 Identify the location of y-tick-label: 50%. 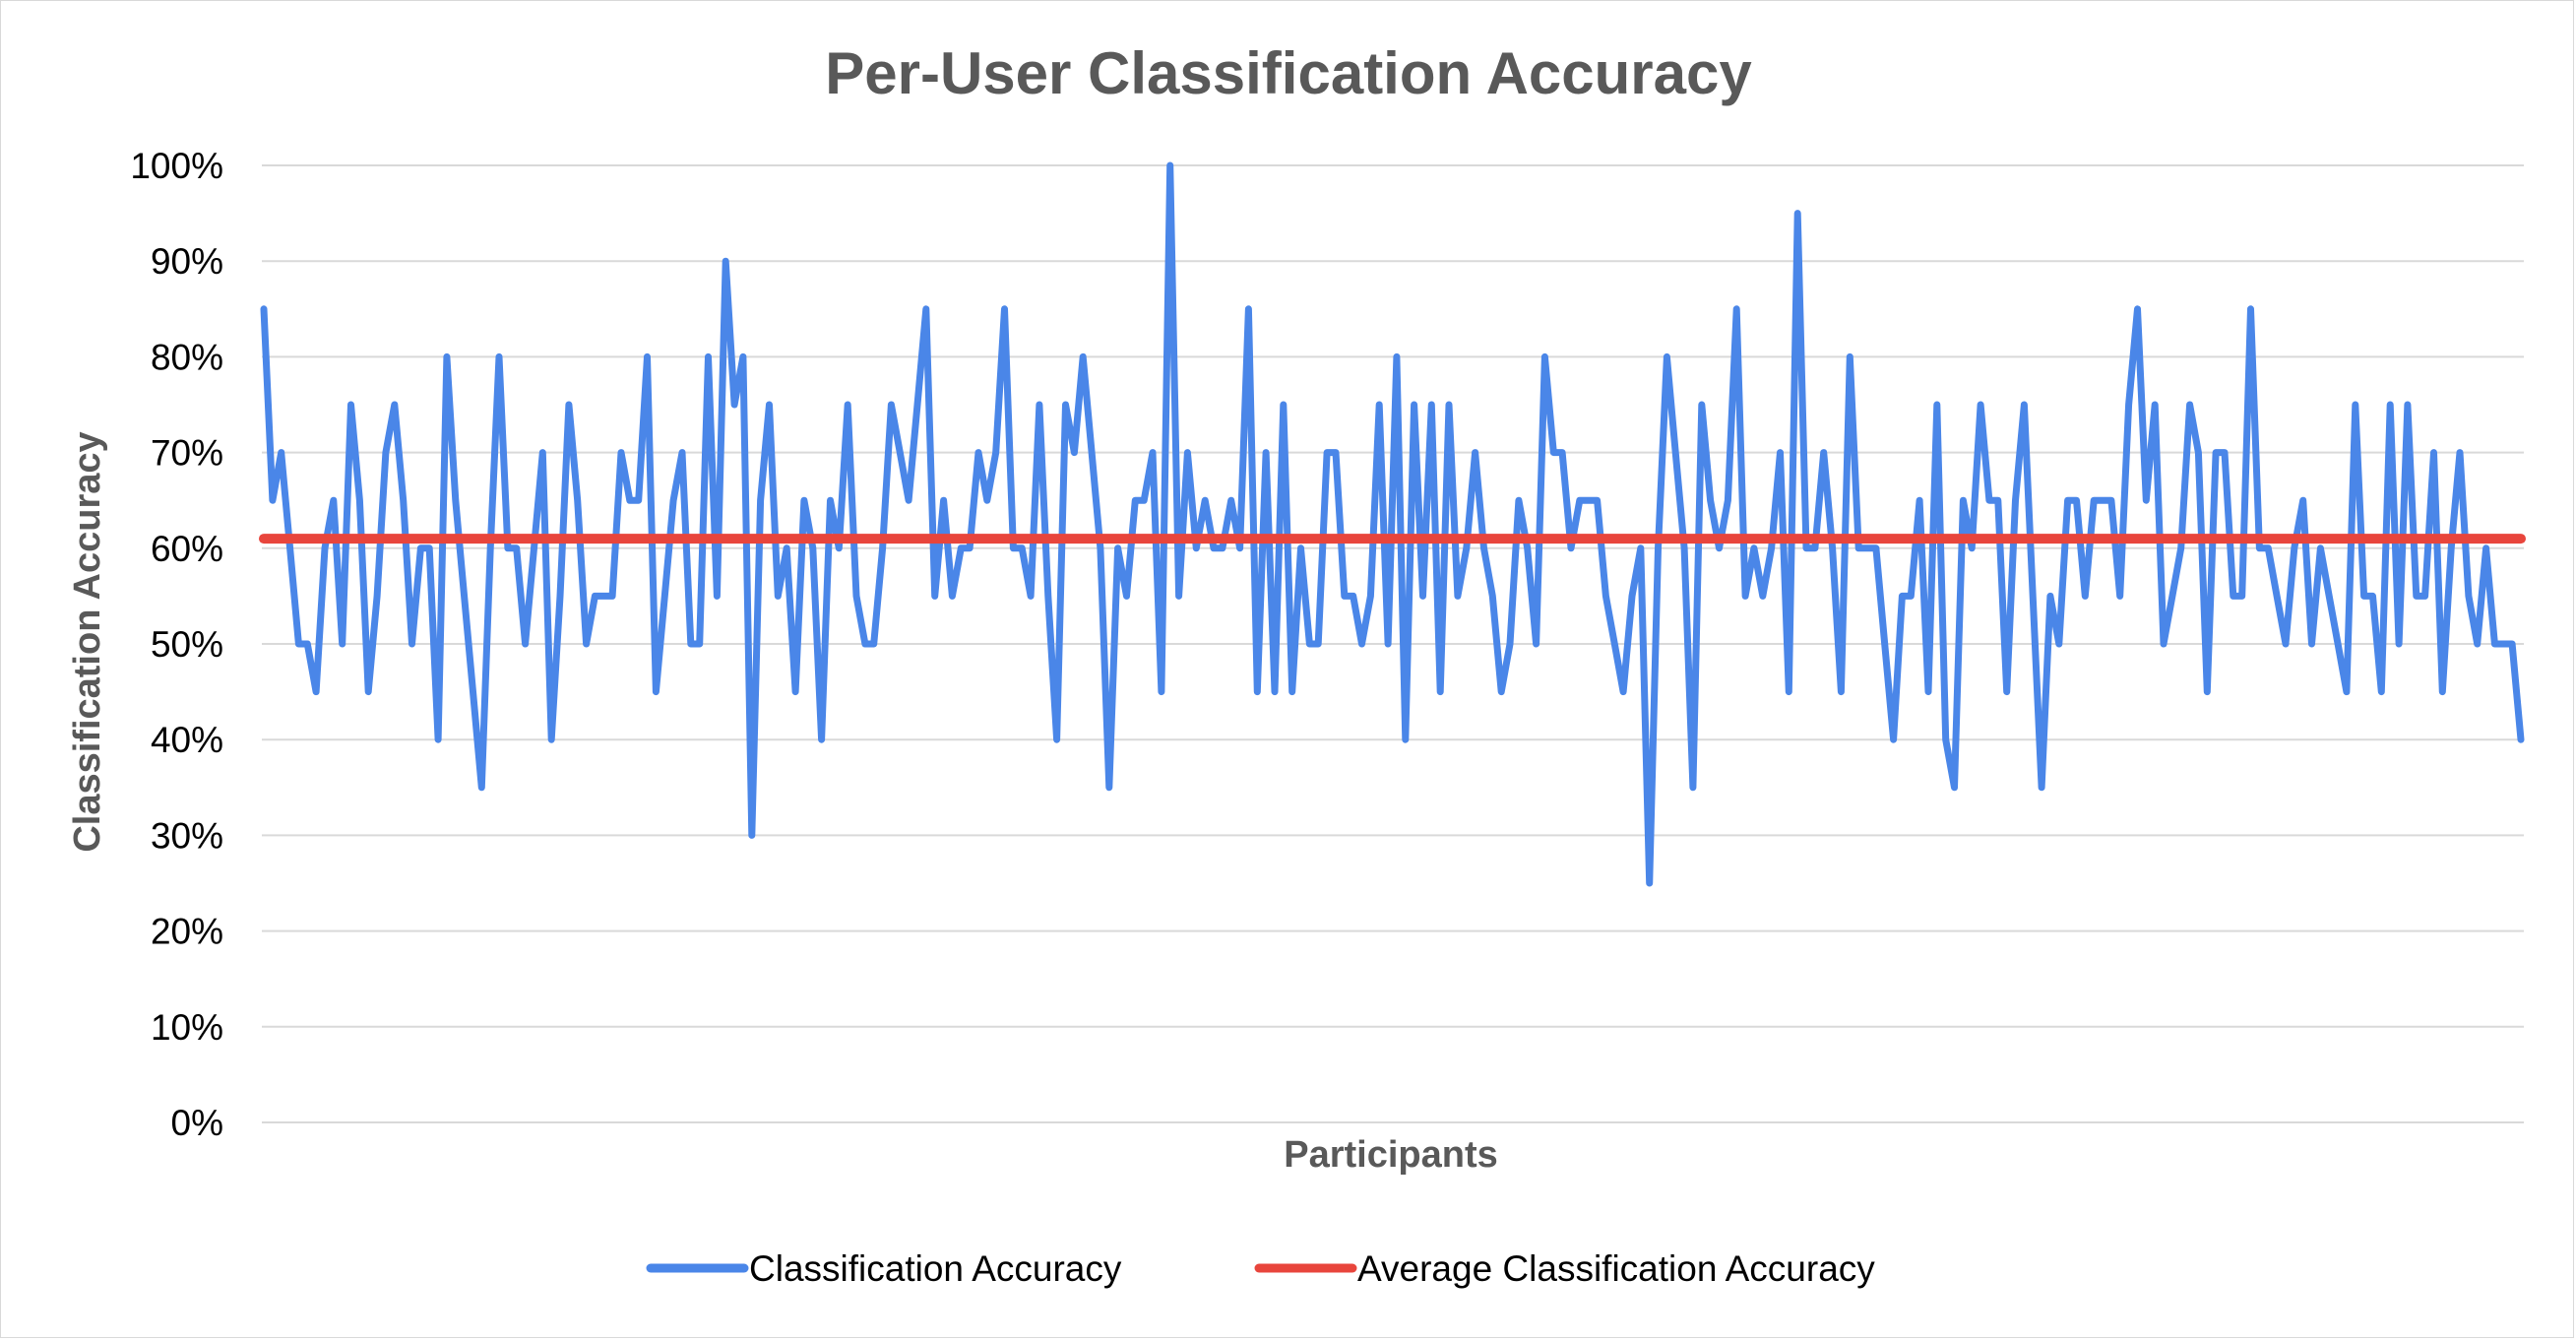
(187, 644).